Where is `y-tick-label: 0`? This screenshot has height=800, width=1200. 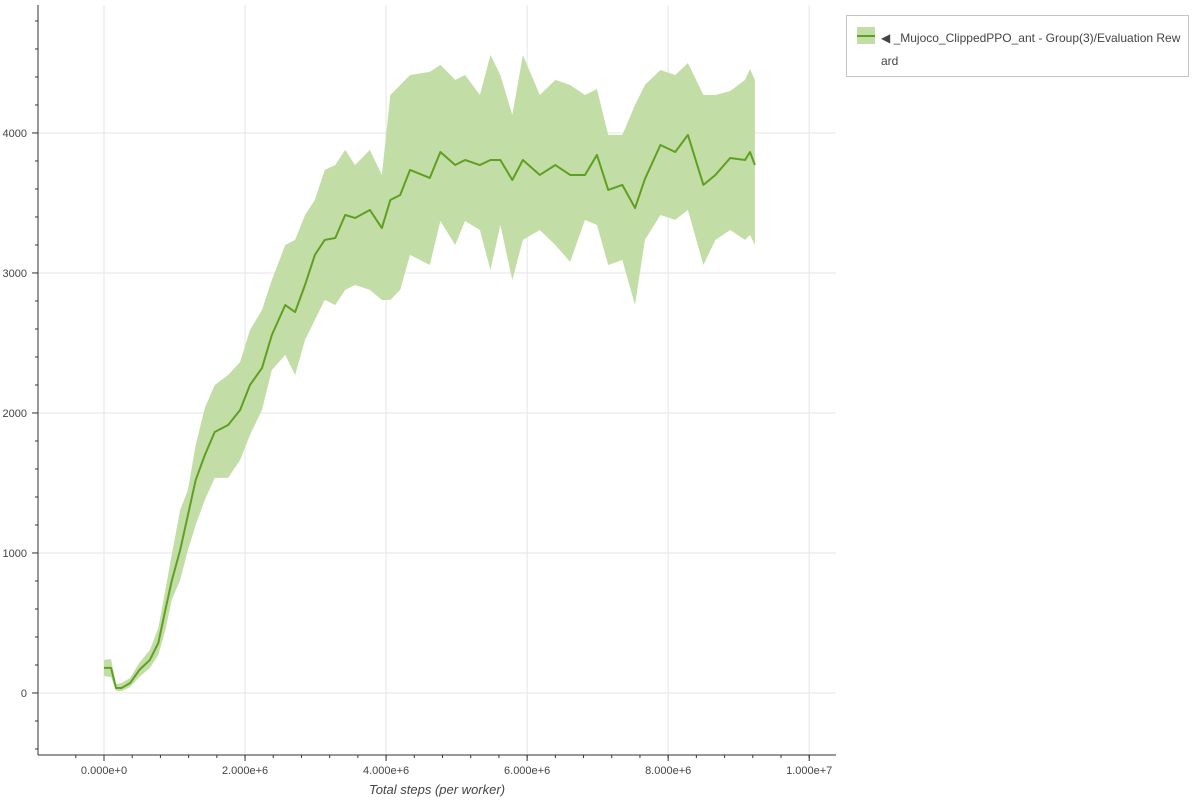
y-tick-label: 0 is located at coordinates (24, 694).